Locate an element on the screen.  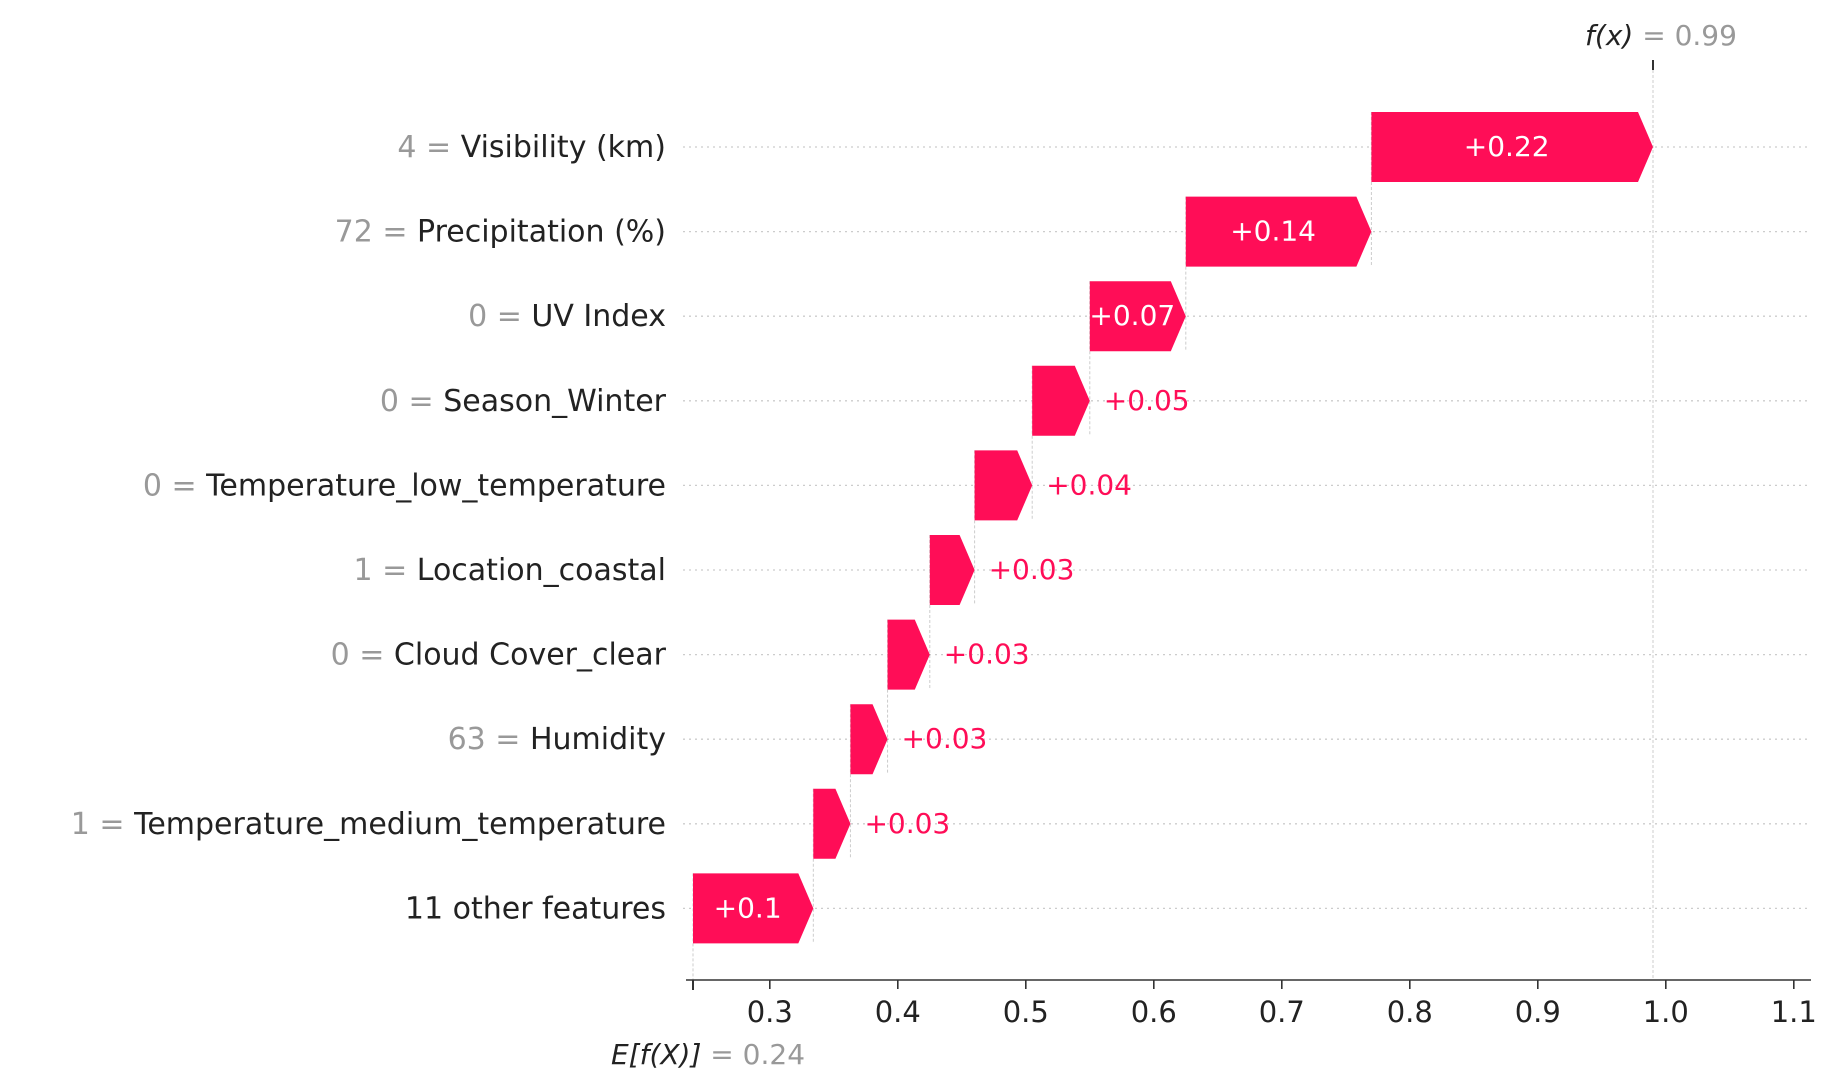
x-tick-label: 0.3 is located at coordinates (770, 1012).